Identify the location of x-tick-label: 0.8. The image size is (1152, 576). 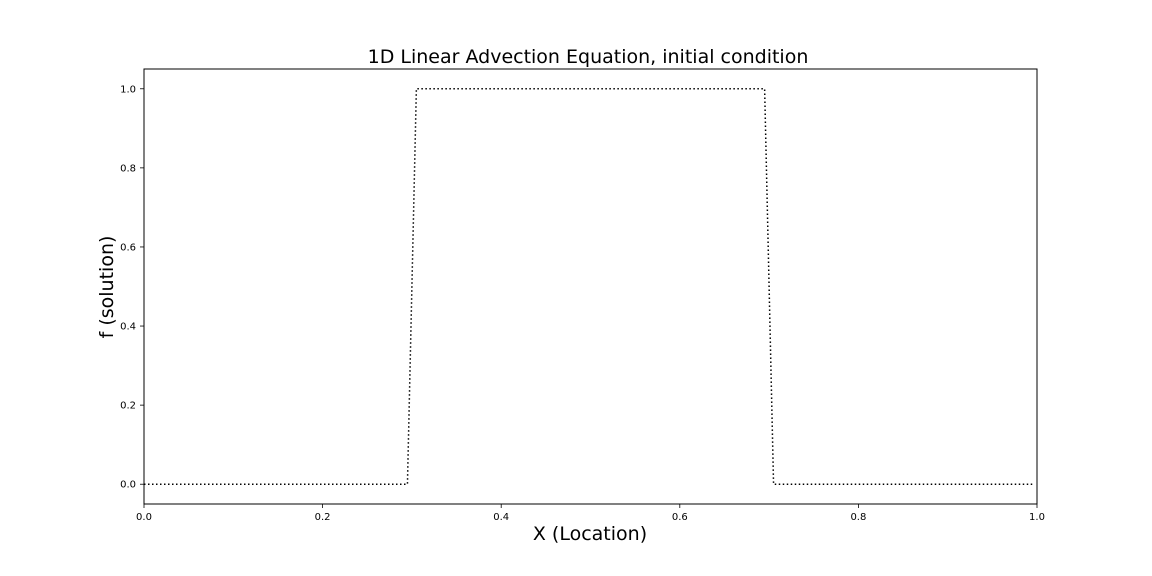
(858, 517).